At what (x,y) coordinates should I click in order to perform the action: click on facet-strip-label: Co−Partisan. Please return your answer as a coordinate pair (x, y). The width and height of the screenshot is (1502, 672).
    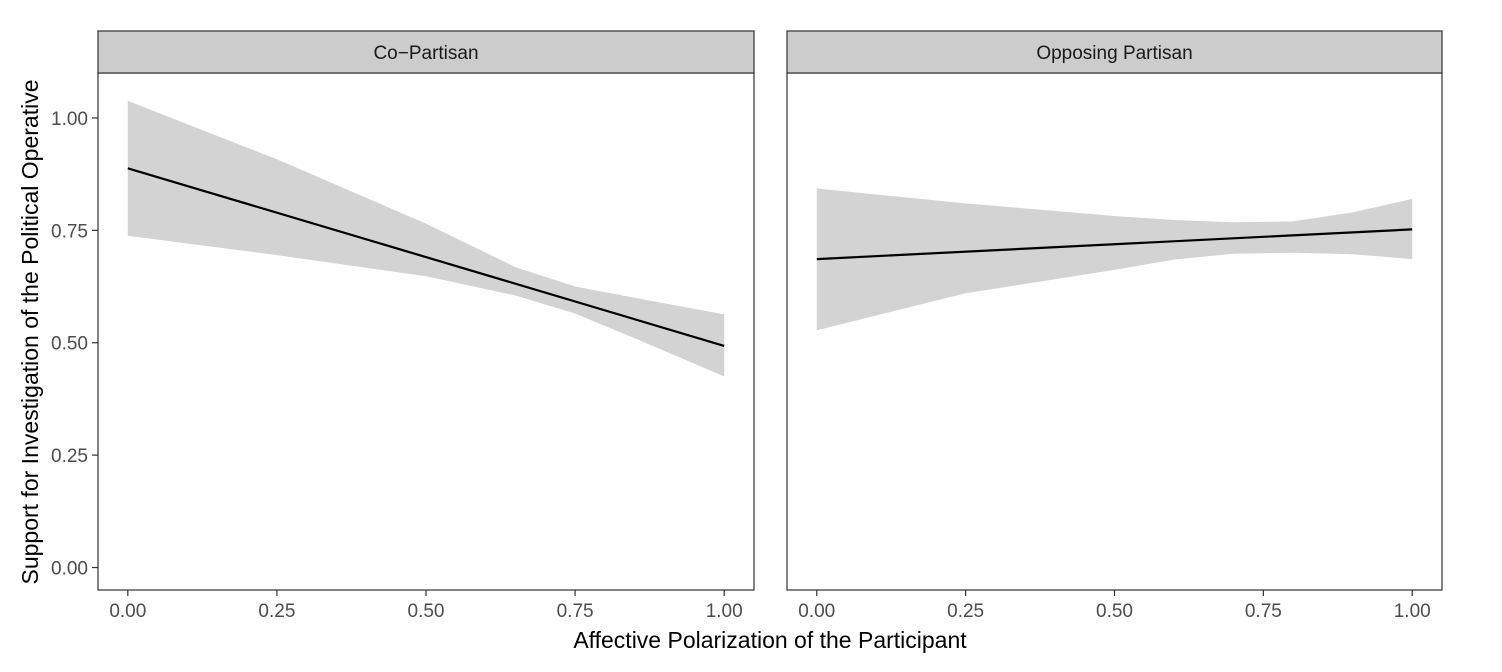
    Looking at the image, I should click on (425, 53).